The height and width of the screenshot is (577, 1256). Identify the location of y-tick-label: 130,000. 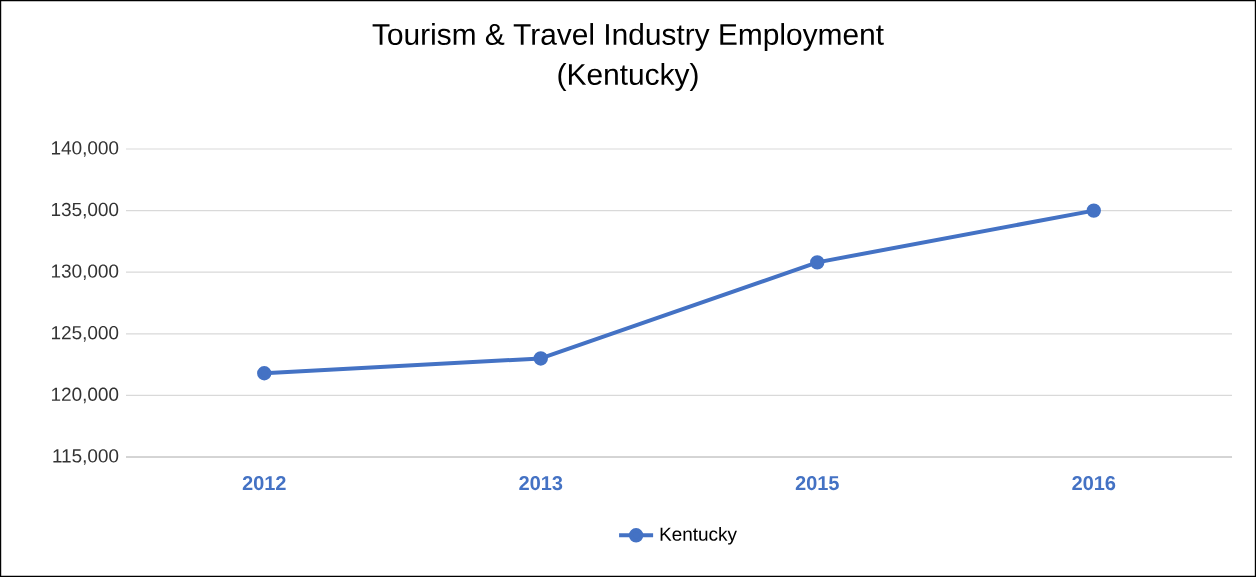
(85, 272).